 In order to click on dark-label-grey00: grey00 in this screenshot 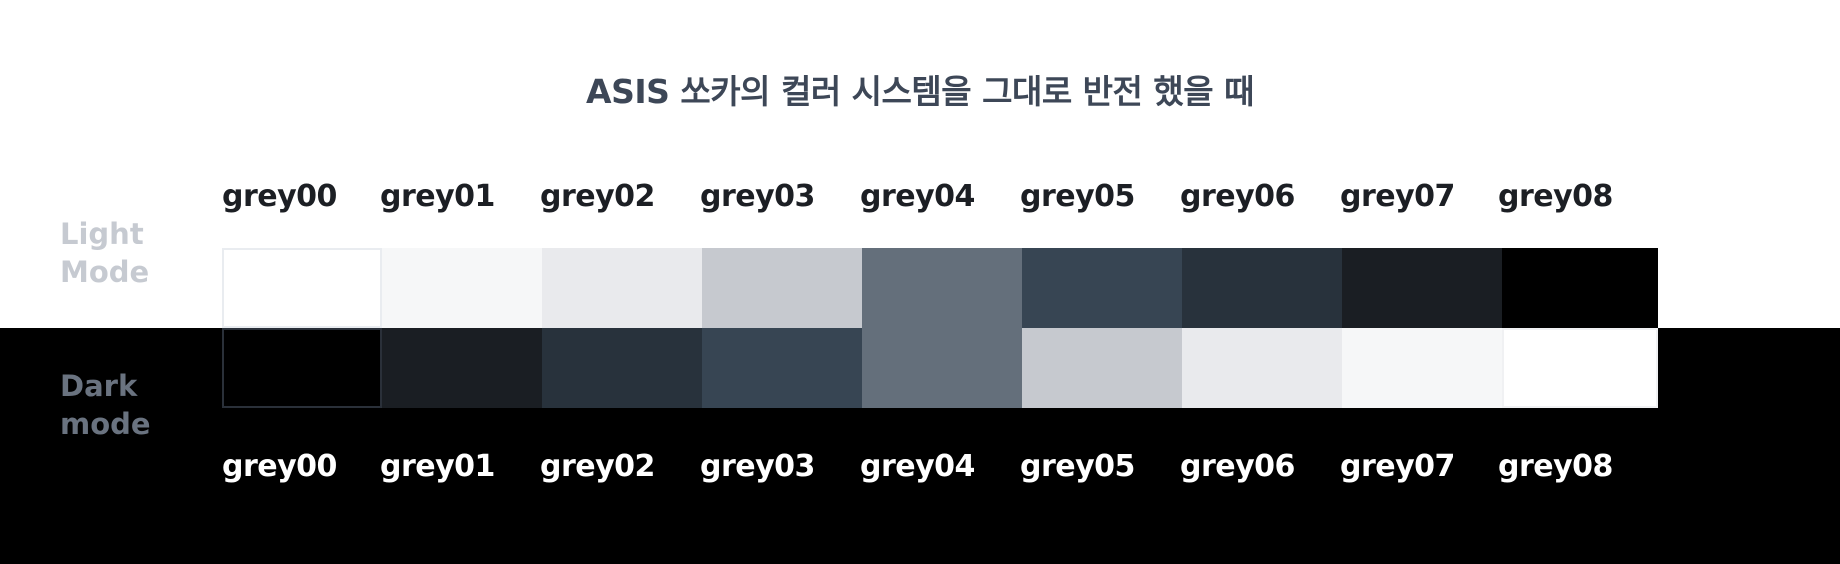, I will do `click(279, 466)`.